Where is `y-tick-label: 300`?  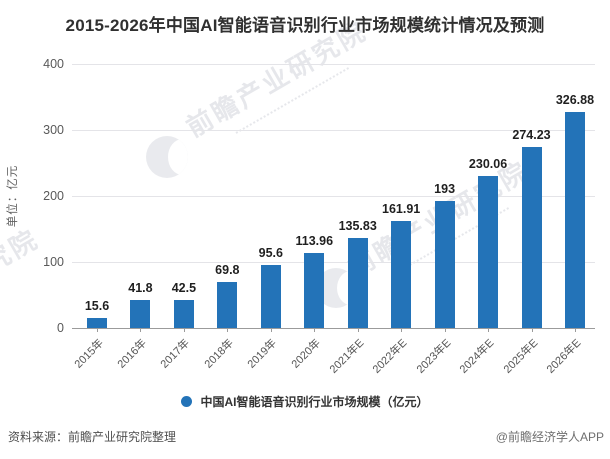 y-tick-label: 300 is located at coordinates (53, 130).